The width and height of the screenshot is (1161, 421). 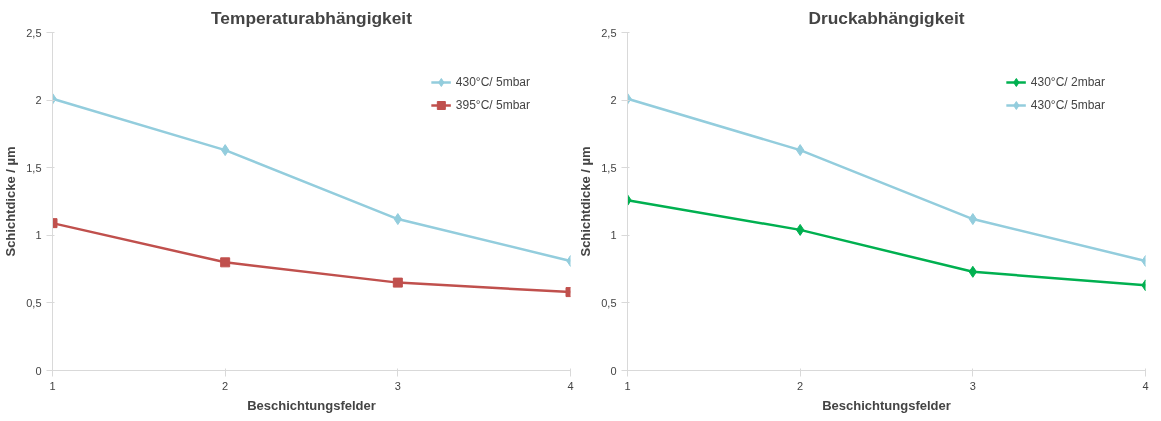 I want to click on chart-title: Temperaturabhängigkeit, so click(x=312, y=17).